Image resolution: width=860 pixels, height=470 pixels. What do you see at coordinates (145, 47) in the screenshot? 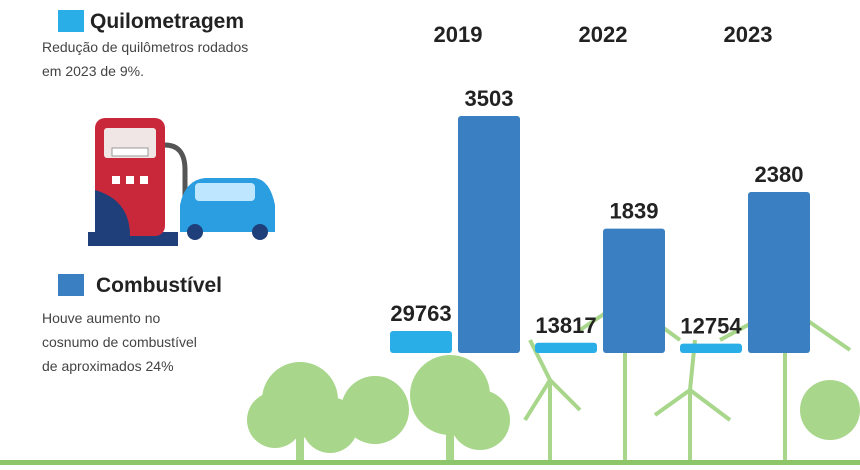
I see `legend-description: Redução de quilômetros rodados` at bounding box center [145, 47].